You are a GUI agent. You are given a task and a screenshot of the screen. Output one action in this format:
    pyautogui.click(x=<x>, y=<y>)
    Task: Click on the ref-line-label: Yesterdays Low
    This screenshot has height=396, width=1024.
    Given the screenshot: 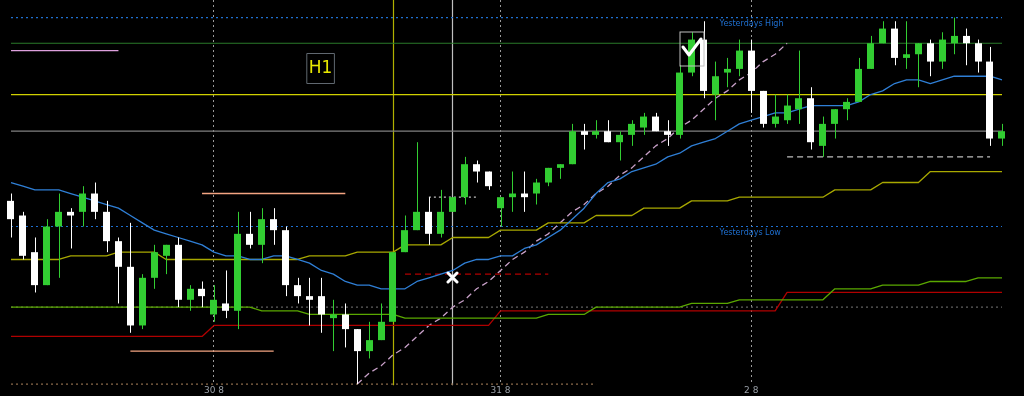 What is the action you would take?
    pyautogui.click(x=750, y=232)
    